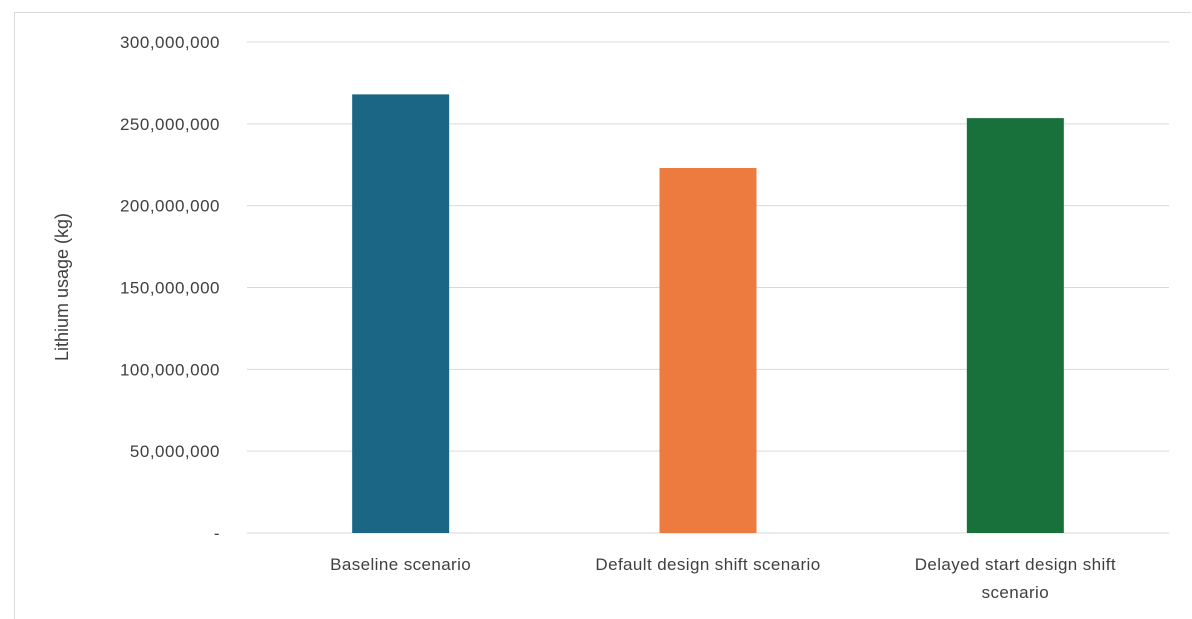  Describe the element at coordinates (400, 564) in the screenshot. I see `x-category-label: Baseline scenario` at that location.